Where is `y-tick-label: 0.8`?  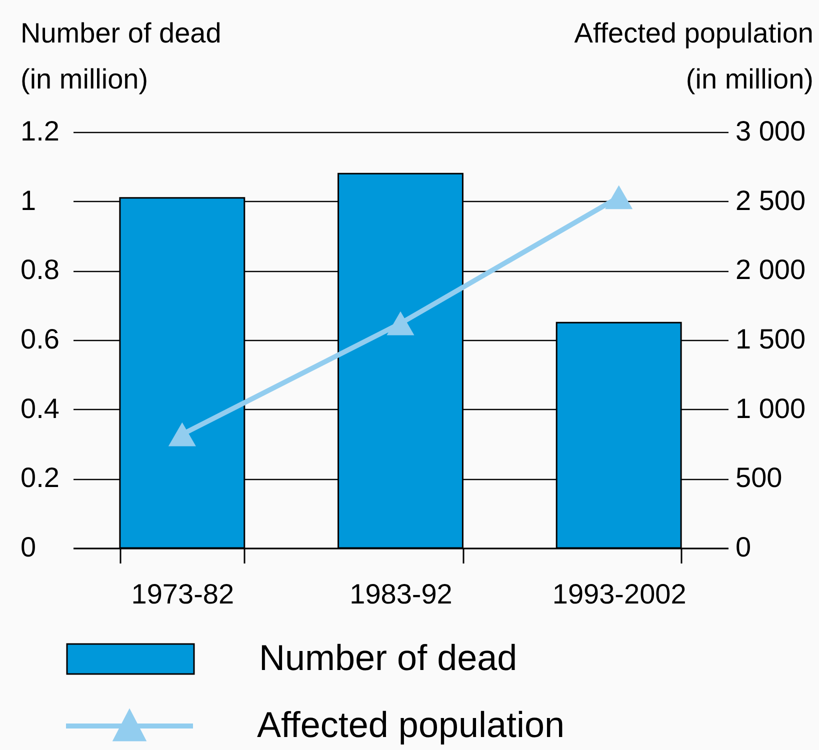
y-tick-label: 0.8 is located at coordinates (40, 270).